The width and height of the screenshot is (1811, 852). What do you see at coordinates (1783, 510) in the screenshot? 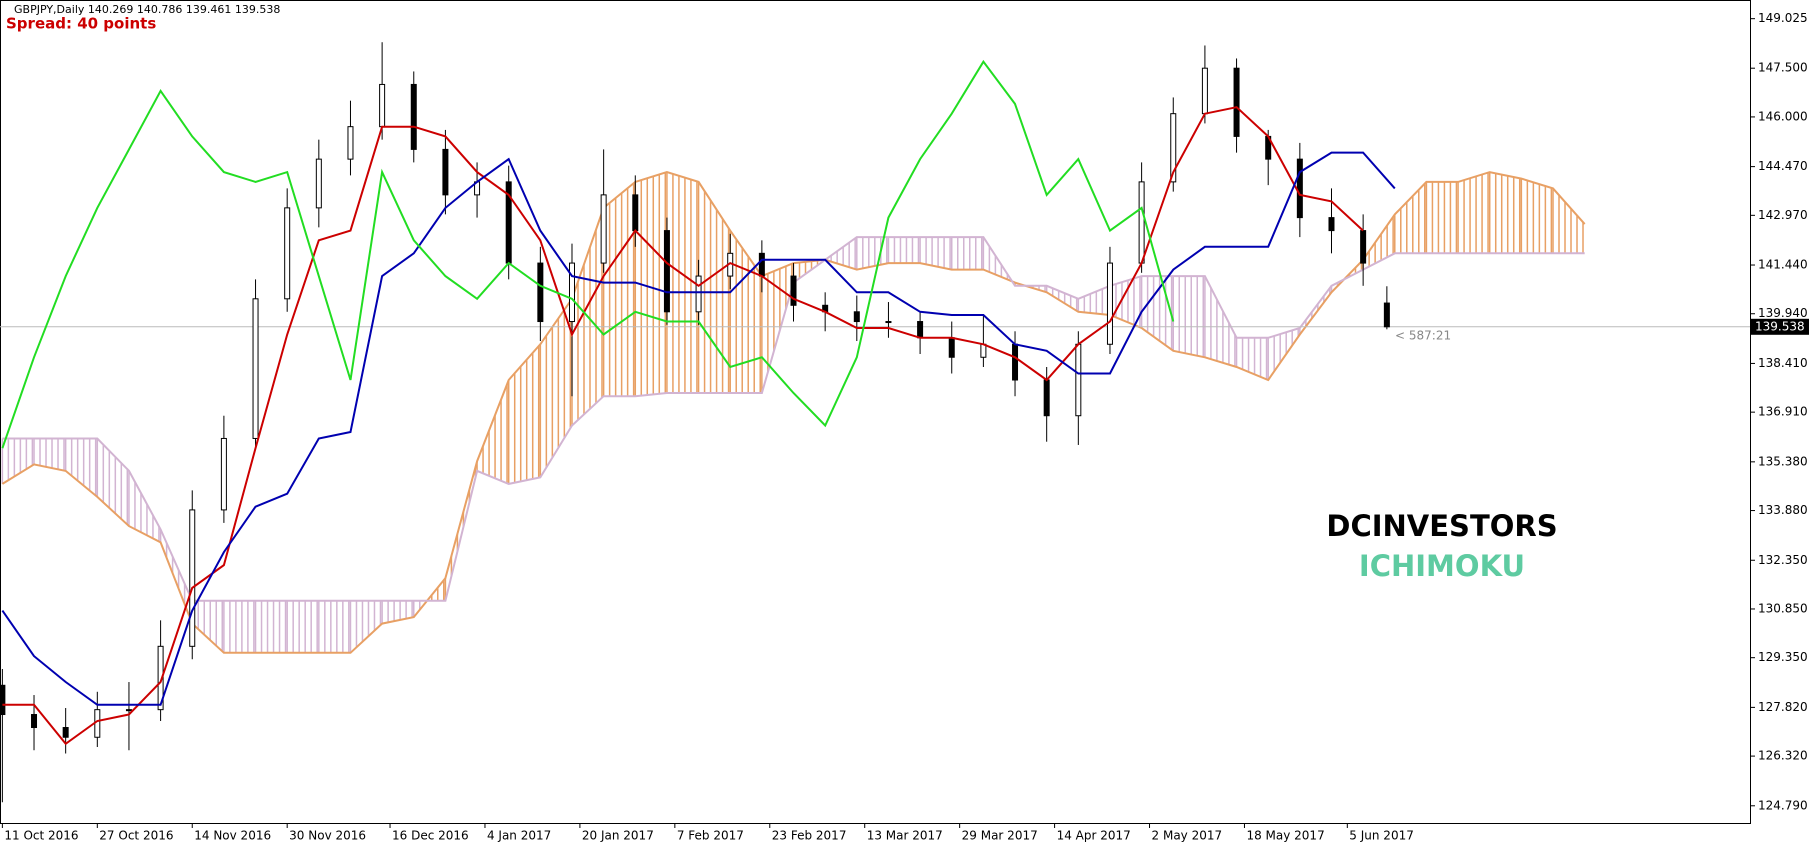
I see `y-tick-label: 133.880` at bounding box center [1783, 510].